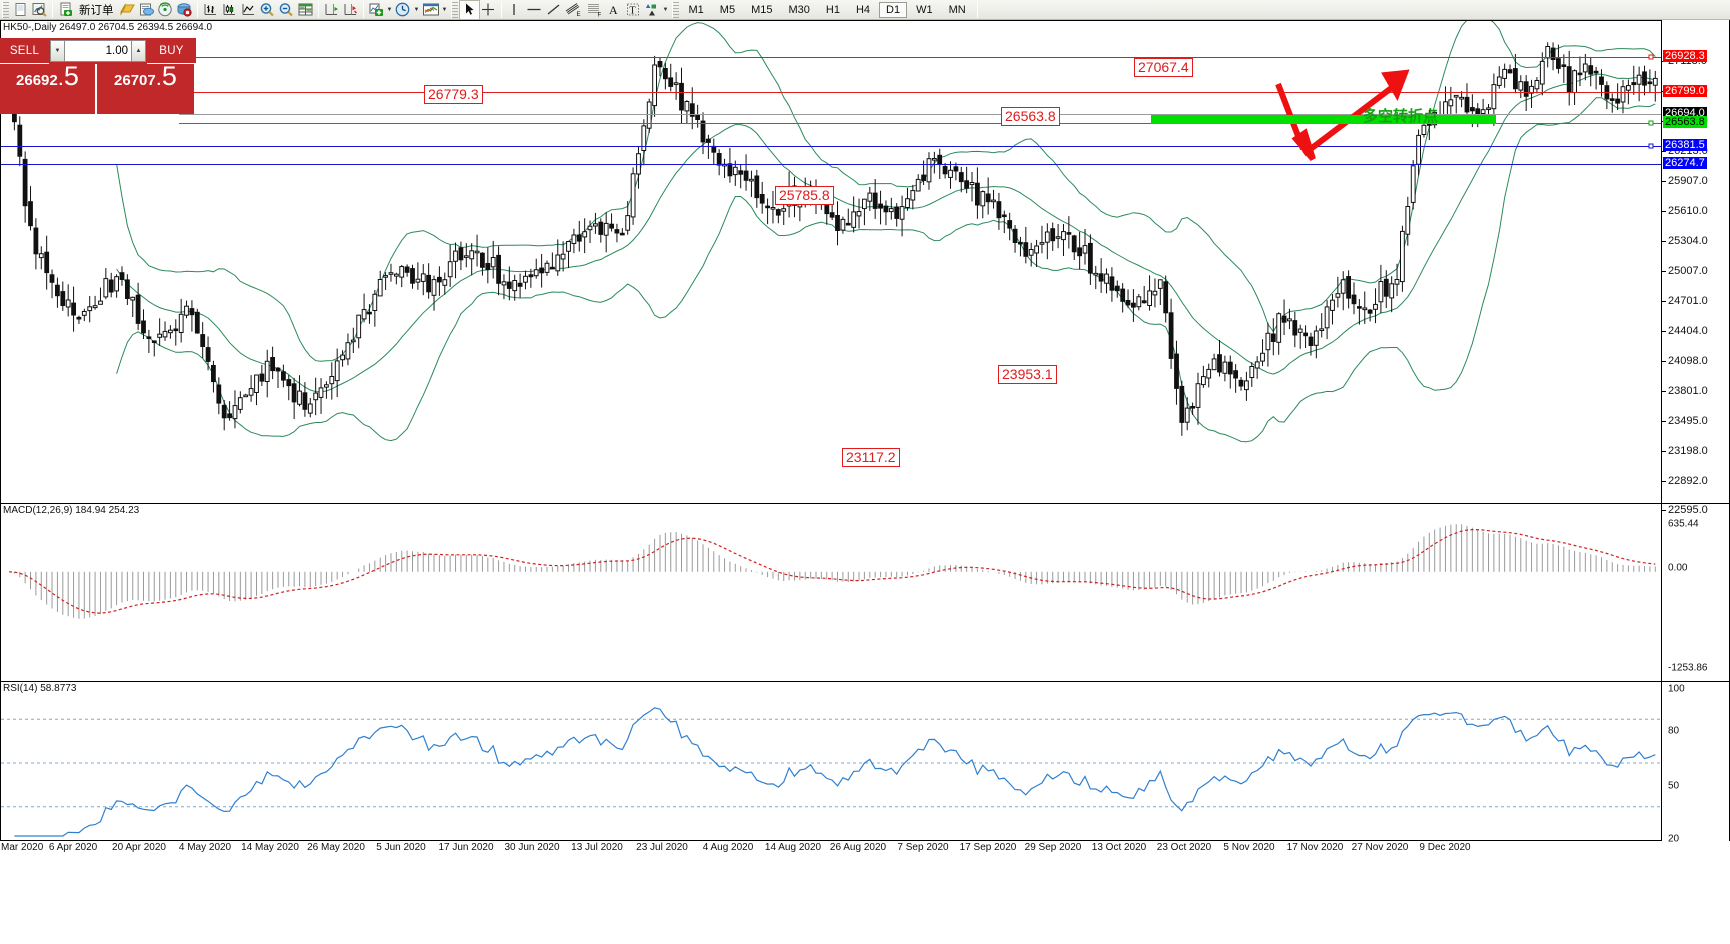 Image resolution: width=1730 pixels, height=944 pixels. What do you see at coordinates (804, 196) in the screenshot?
I see `tag-25785: 25785.8` at bounding box center [804, 196].